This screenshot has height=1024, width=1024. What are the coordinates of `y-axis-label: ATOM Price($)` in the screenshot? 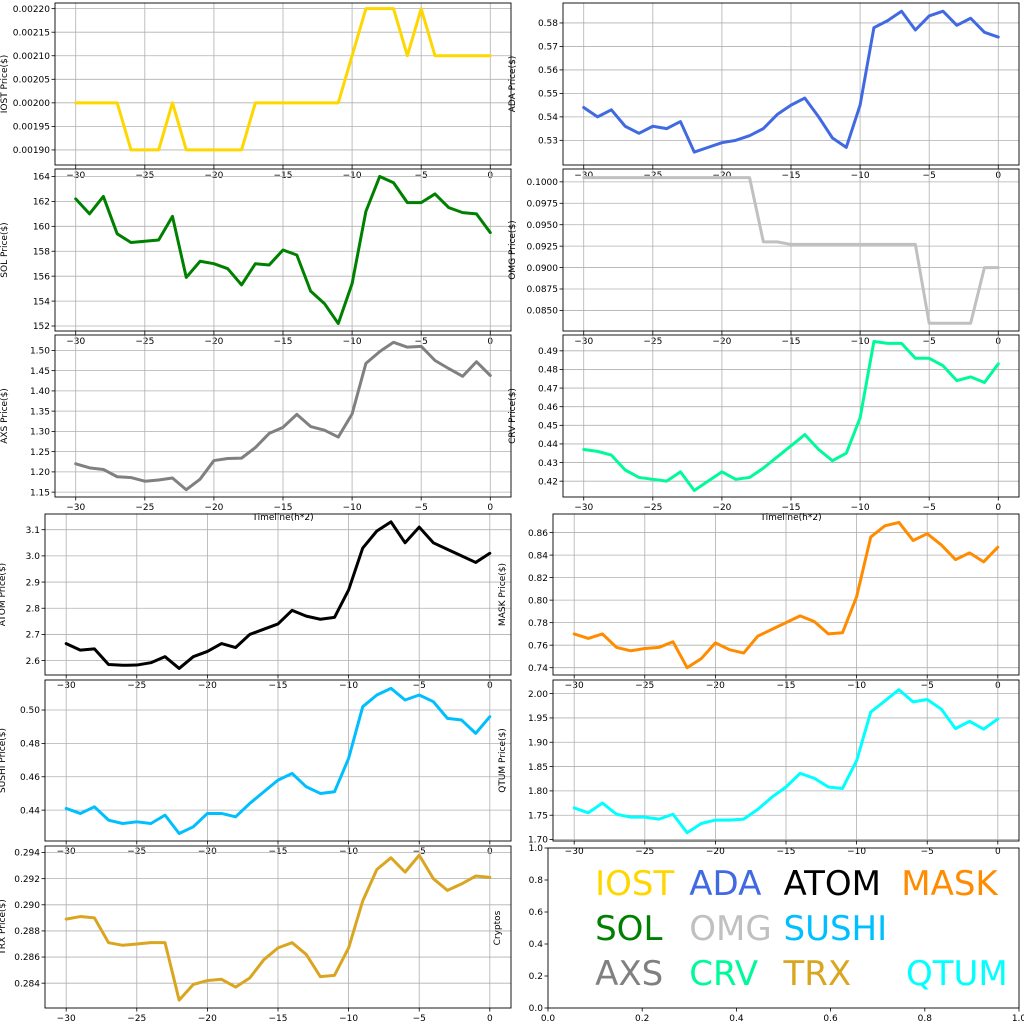 It's located at (4, 594).